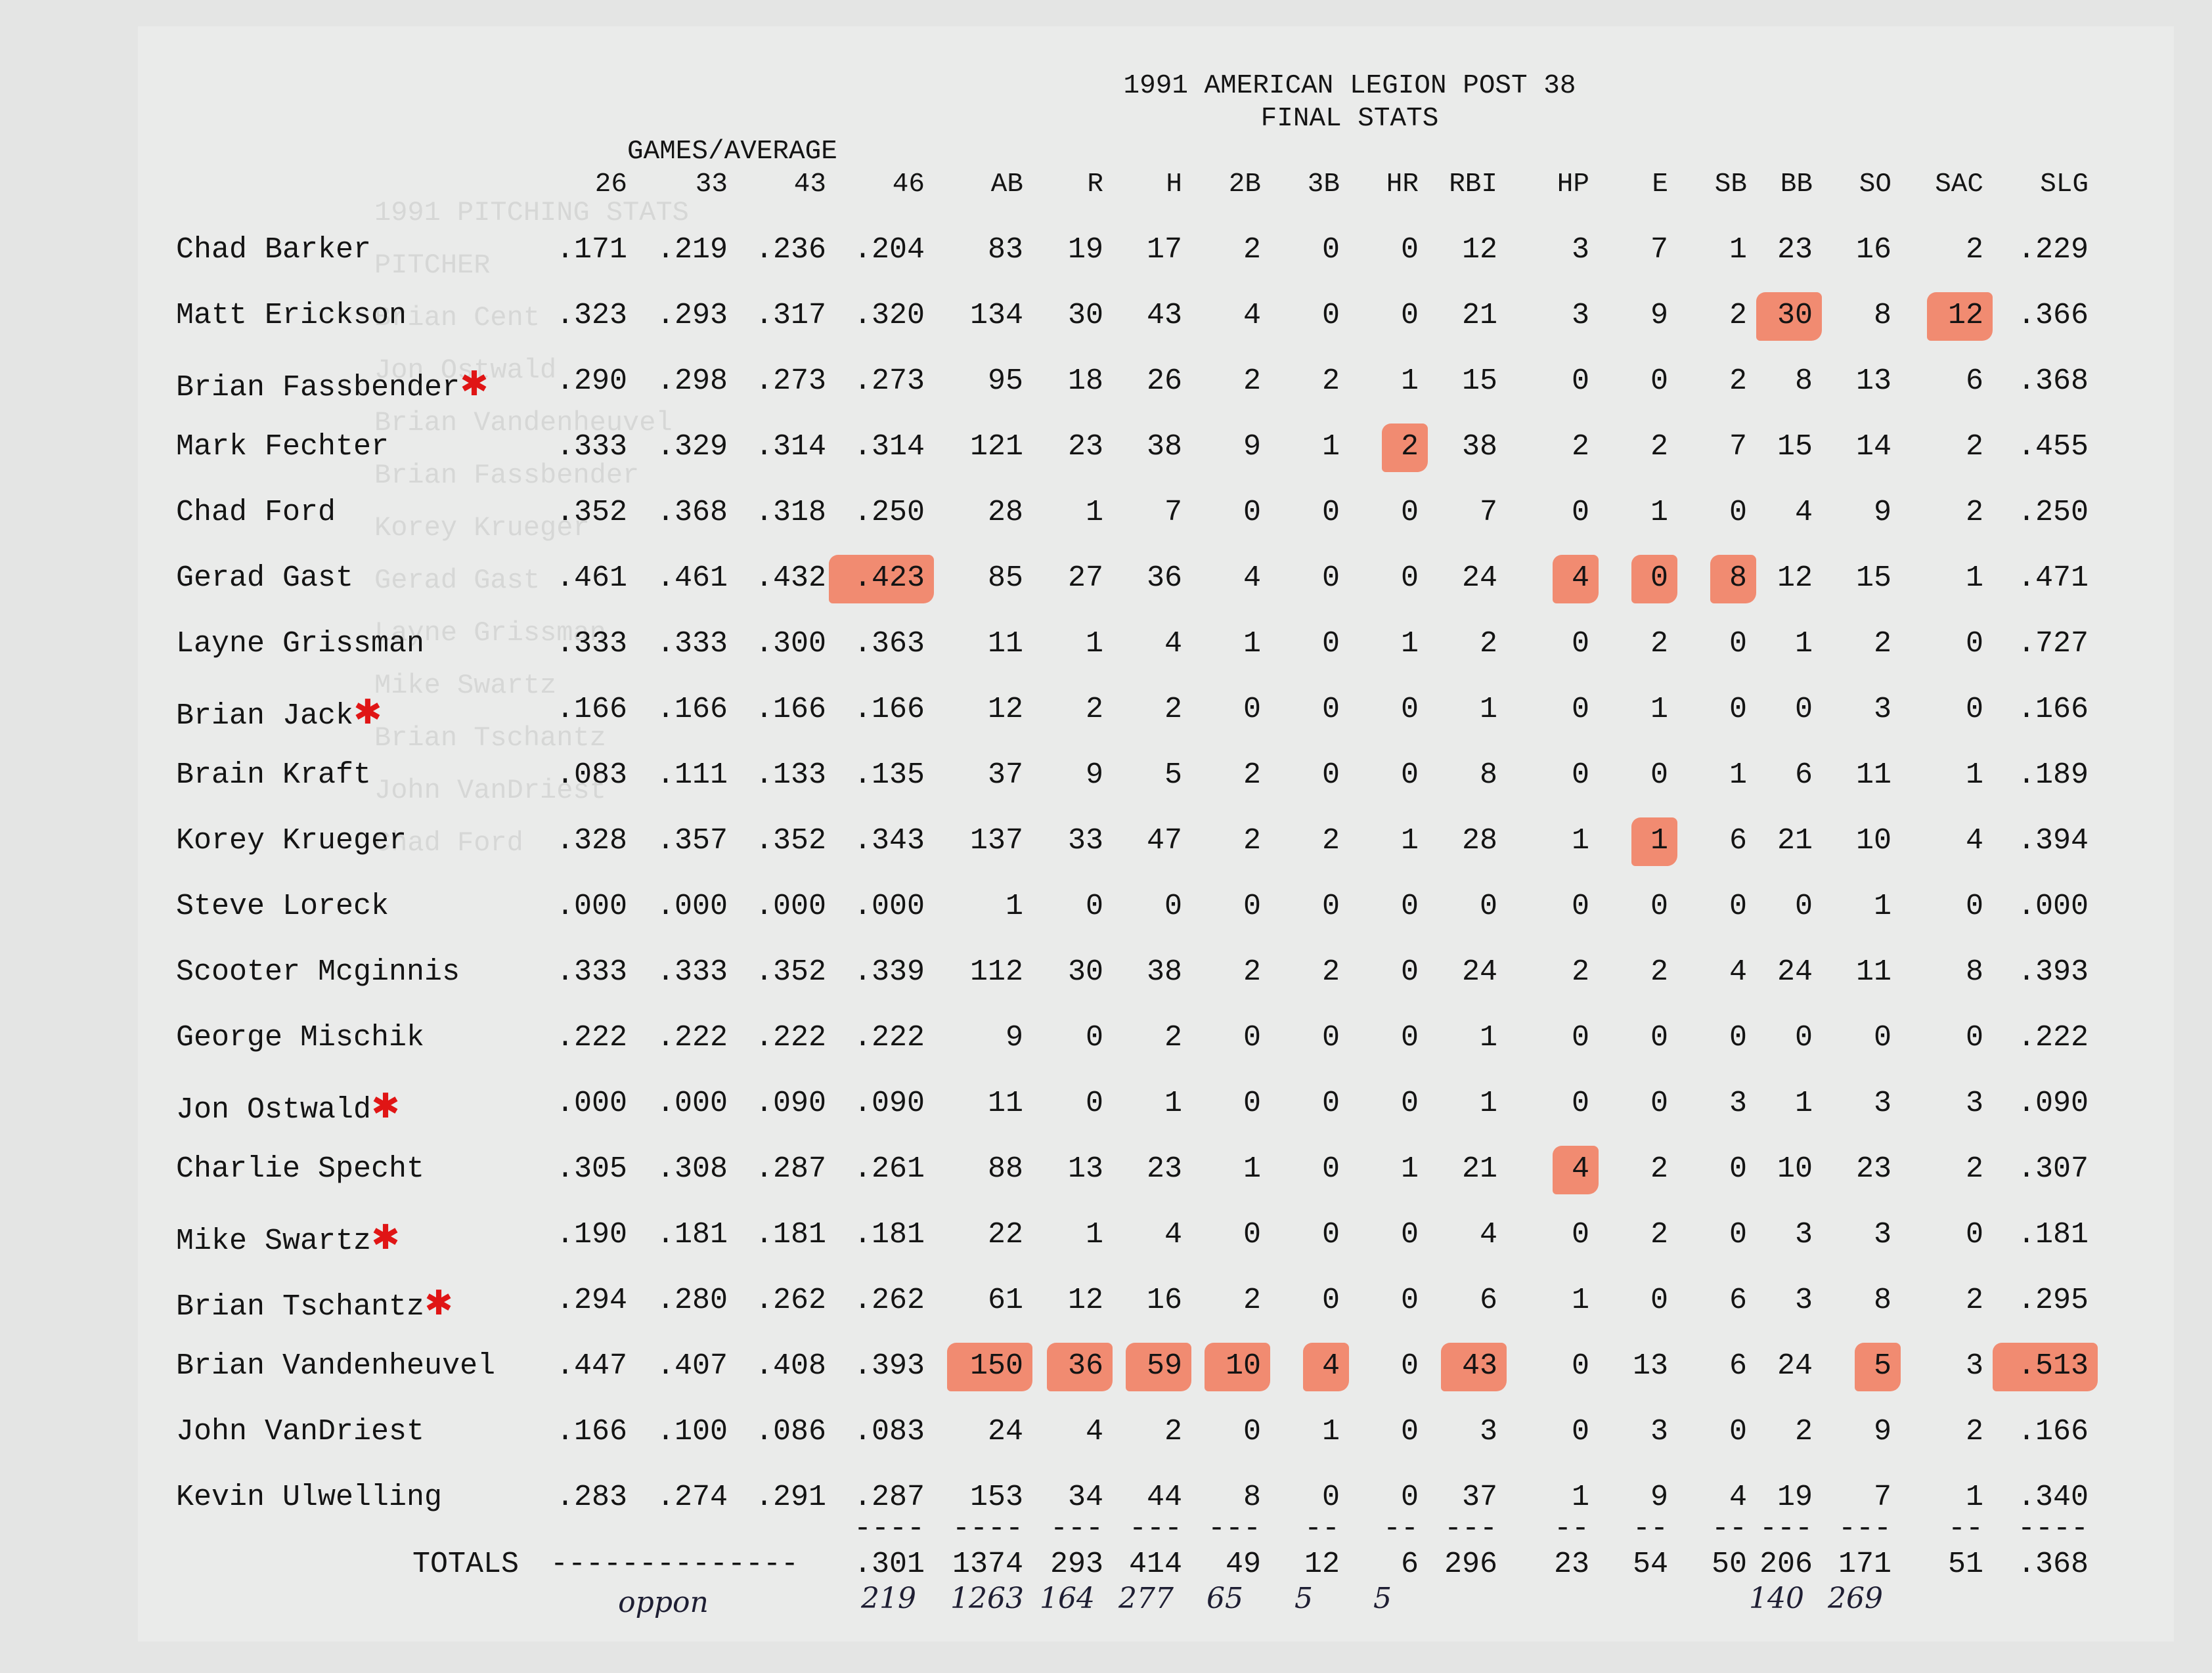  Describe the element at coordinates (1094, 709) in the screenshot. I see `stat-cell-r: 2` at that location.